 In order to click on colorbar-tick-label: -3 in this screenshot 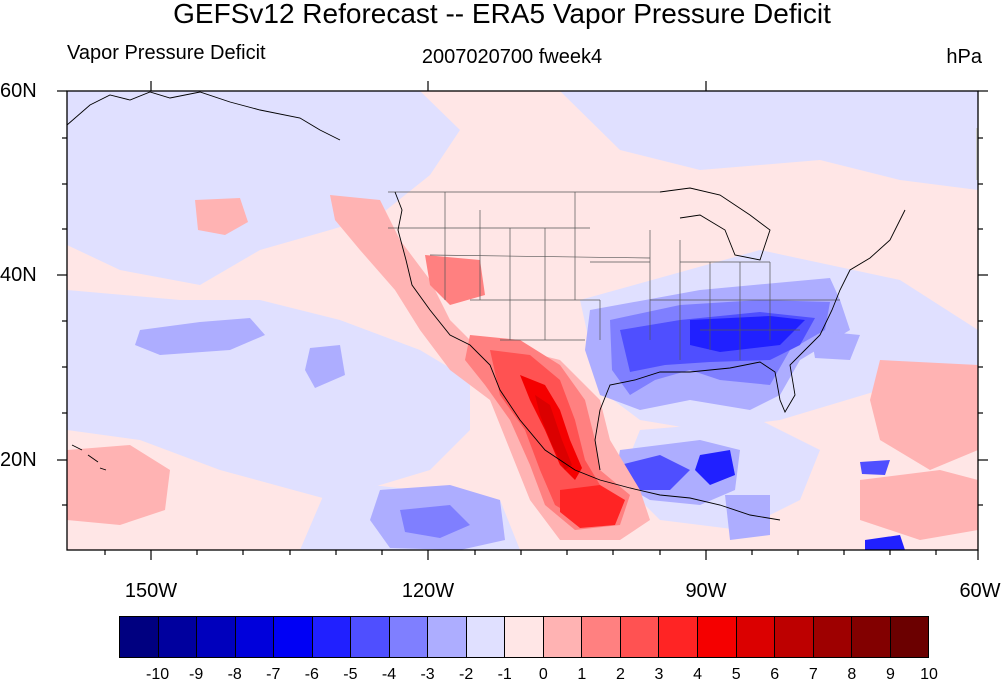, I will do `click(427, 674)`.